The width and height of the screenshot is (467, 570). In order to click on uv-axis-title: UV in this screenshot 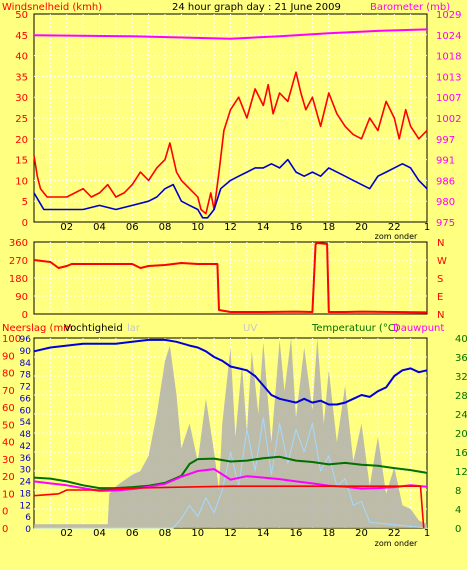, I will do `click(250, 328)`.